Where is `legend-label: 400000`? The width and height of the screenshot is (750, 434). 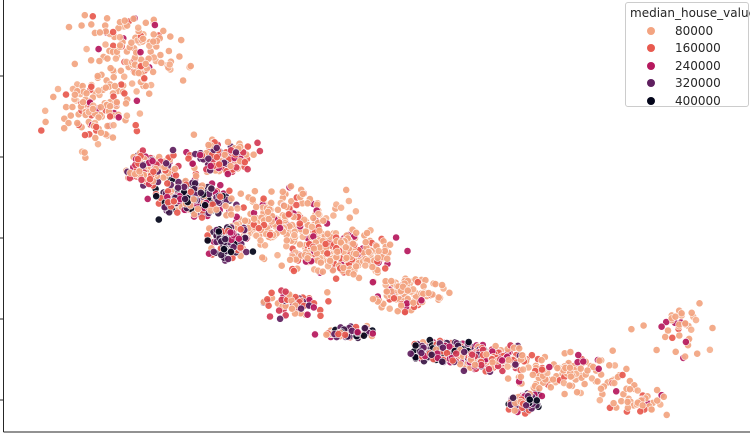 legend-label: 400000 is located at coordinates (698, 100).